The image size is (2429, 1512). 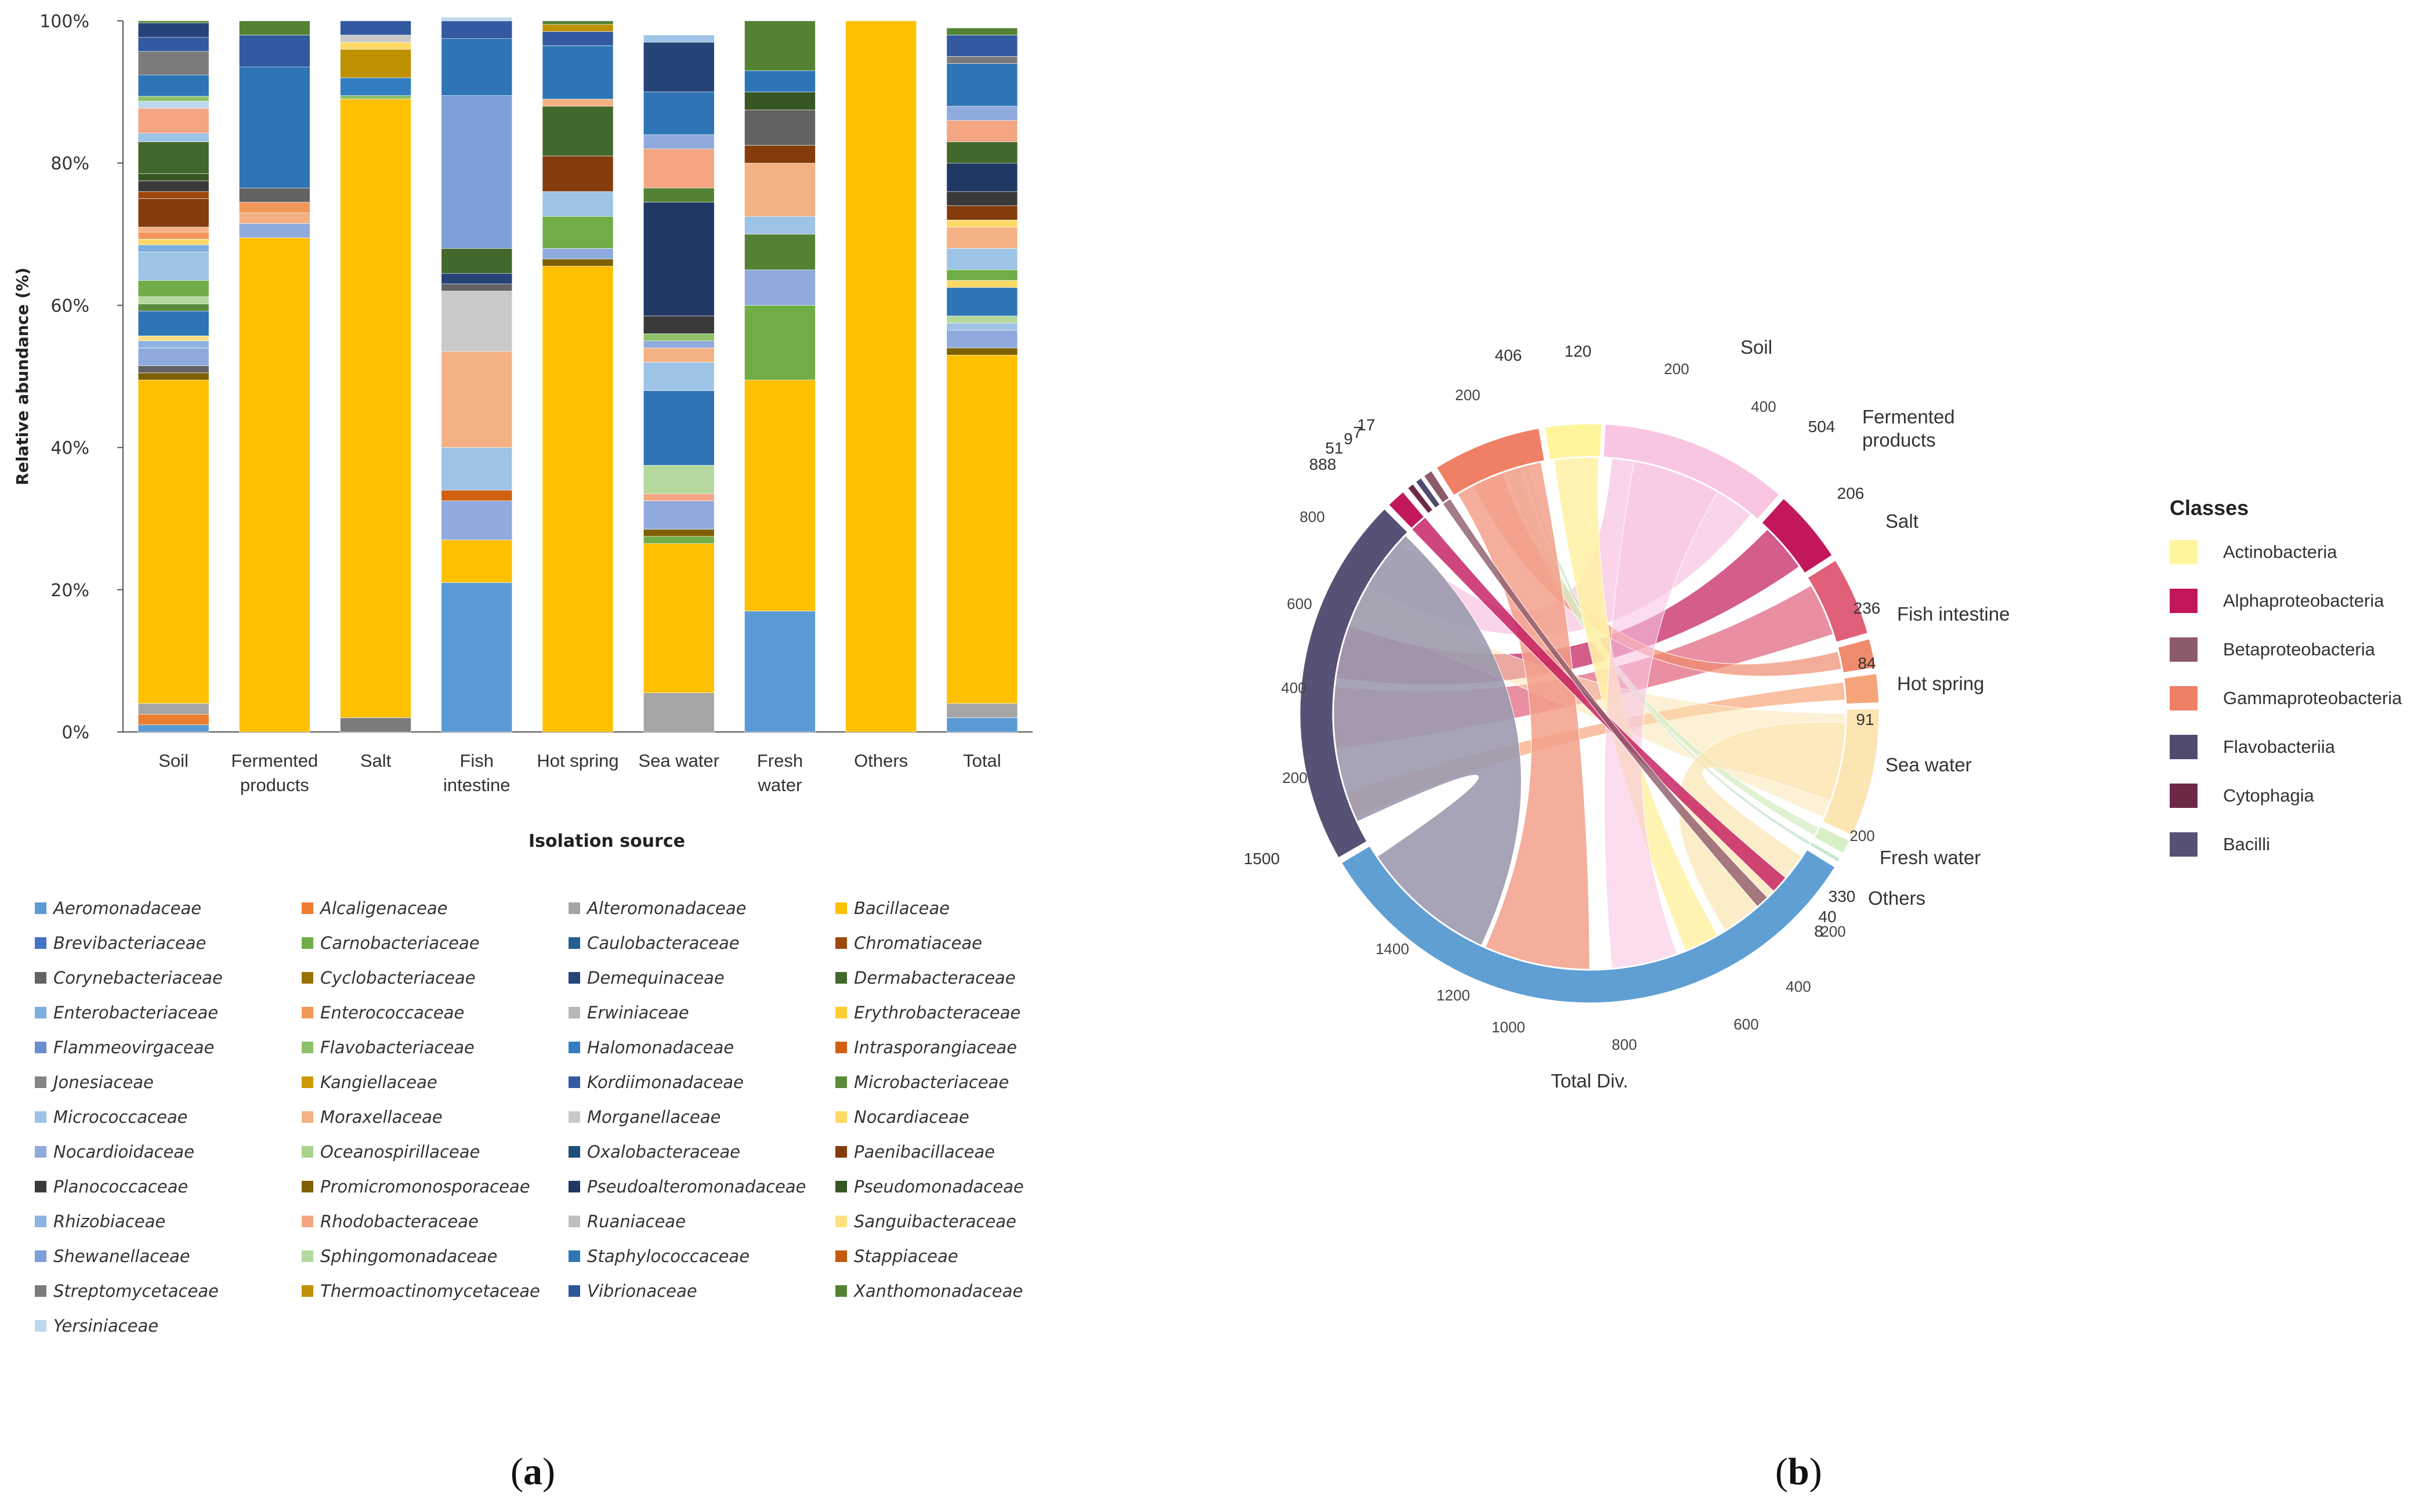 What do you see at coordinates (399, 1221) in the screenshot?
I see `legend-label: Rhodobacteraceae` at bounding box center [399, 1221].